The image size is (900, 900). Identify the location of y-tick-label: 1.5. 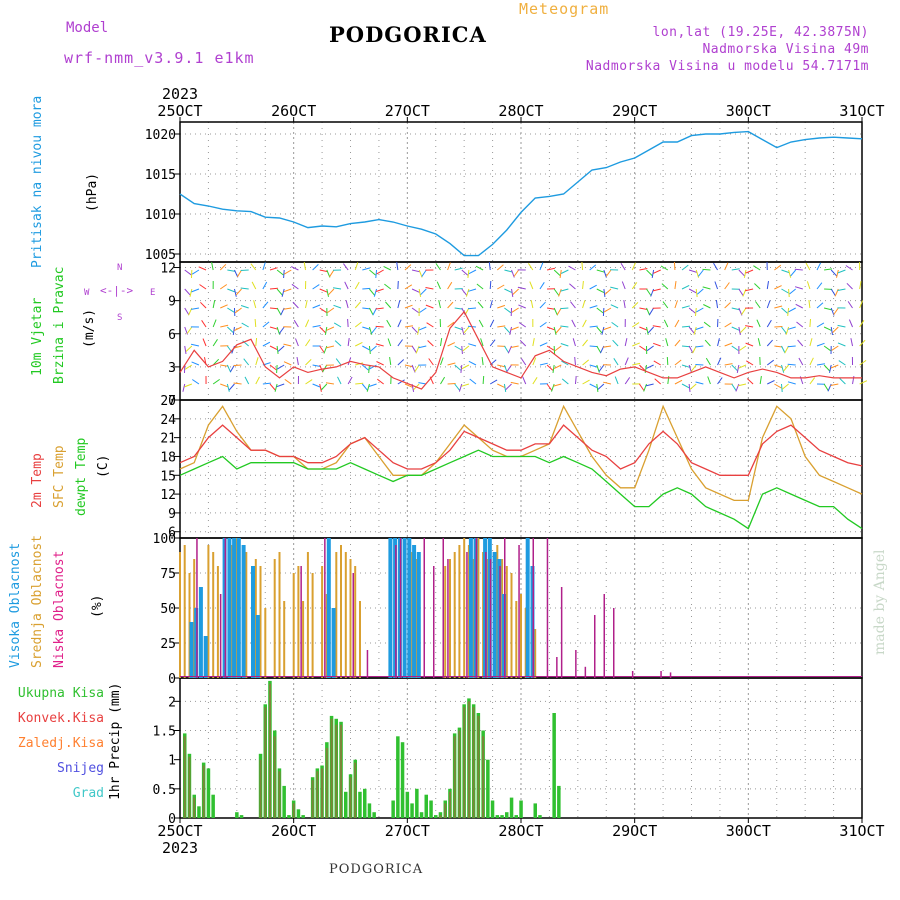
(164, 732).